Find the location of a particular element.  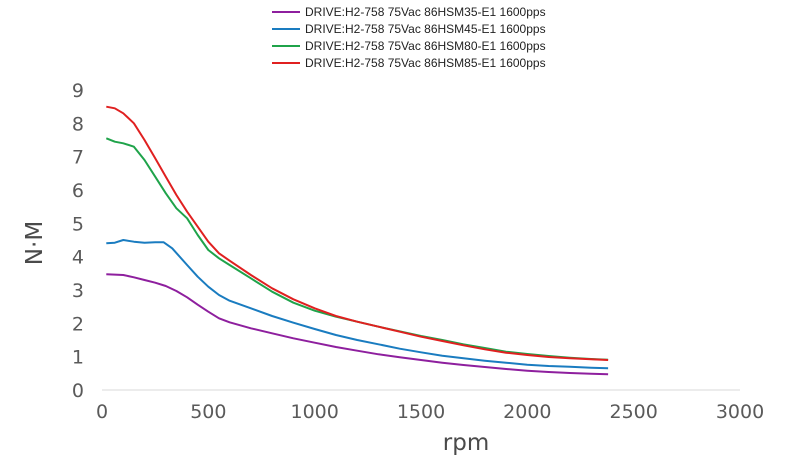

y-tick-label: 1 is located at coordinates (78, 358).